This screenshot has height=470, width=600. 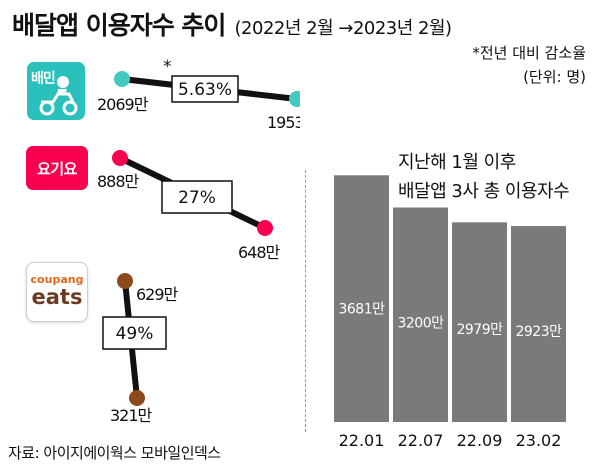 I want to click on coupang-eats-logo: coupang eats, so click(x=57, y=292).